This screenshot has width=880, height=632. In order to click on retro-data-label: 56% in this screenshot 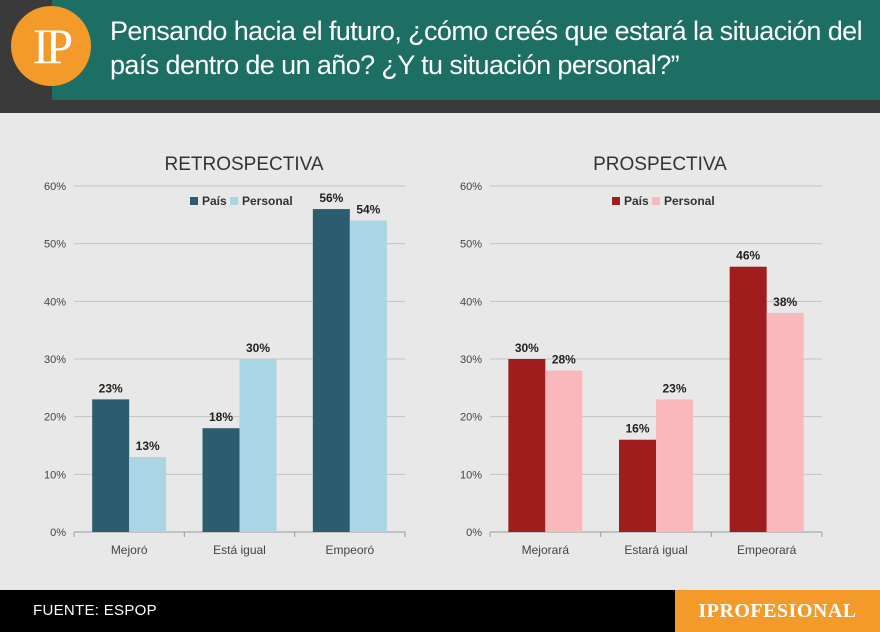, I will do `click(331, 198)`.